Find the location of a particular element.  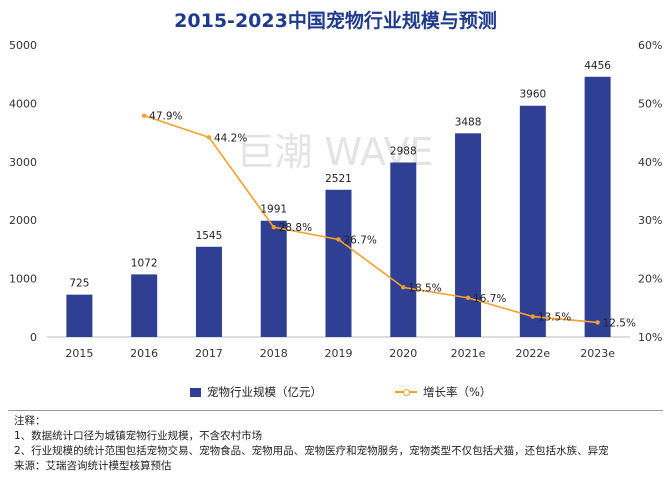

y2-tick-label: 10% is located at coordinates (650, 337).